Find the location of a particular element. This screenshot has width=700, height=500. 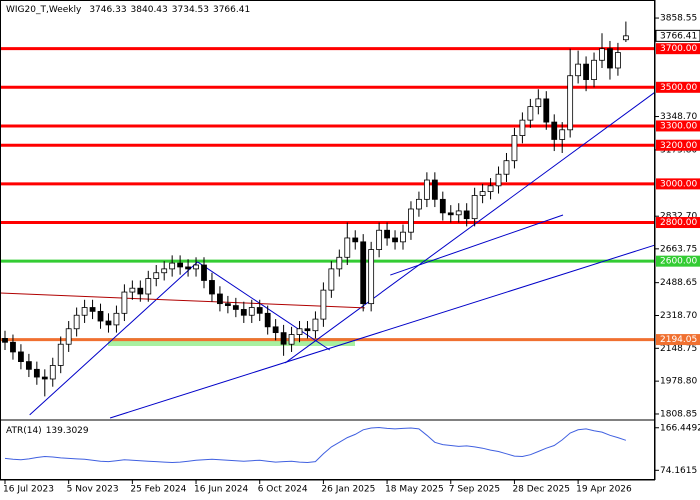

last-open: 3746.33 is located at coordinates (107, 10).